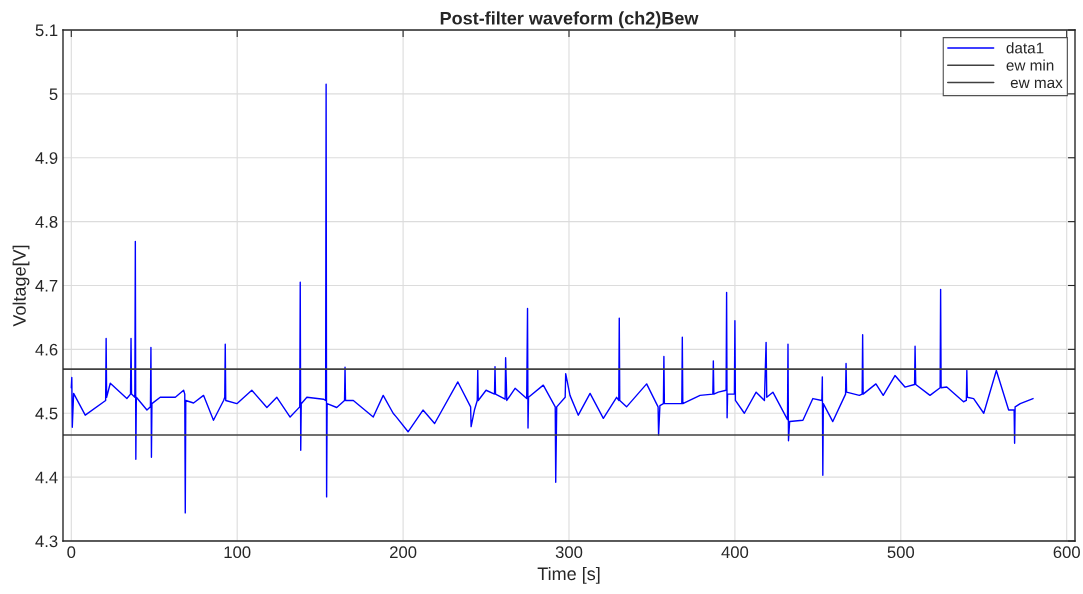 This screenshot has height=594, width=1083. I want to click on x-axis-title: Time [s], so click(568, 575).